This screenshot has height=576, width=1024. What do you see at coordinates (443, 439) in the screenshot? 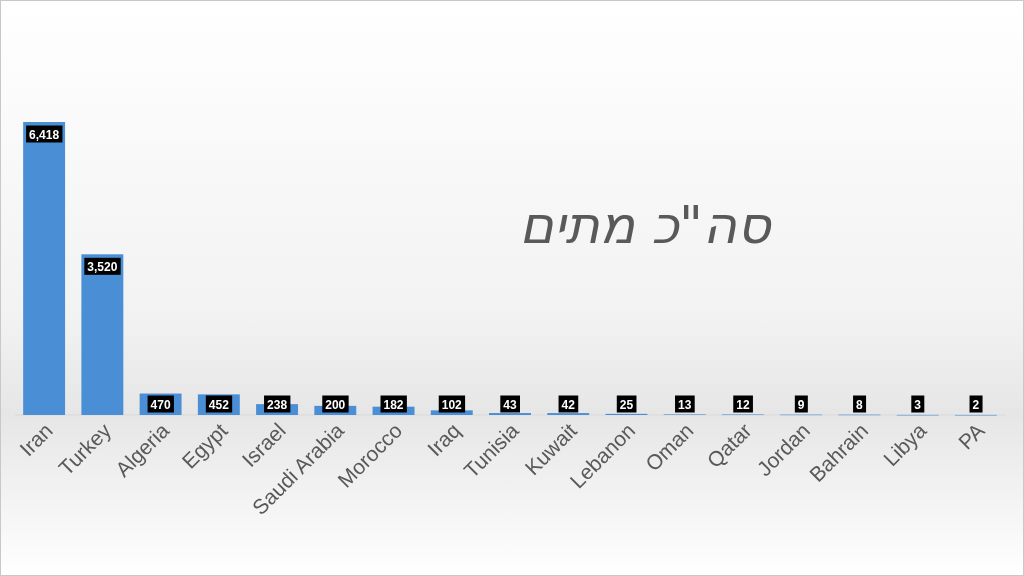
I see `x-tick-label: Iraq` at bounding box center [443, 439].